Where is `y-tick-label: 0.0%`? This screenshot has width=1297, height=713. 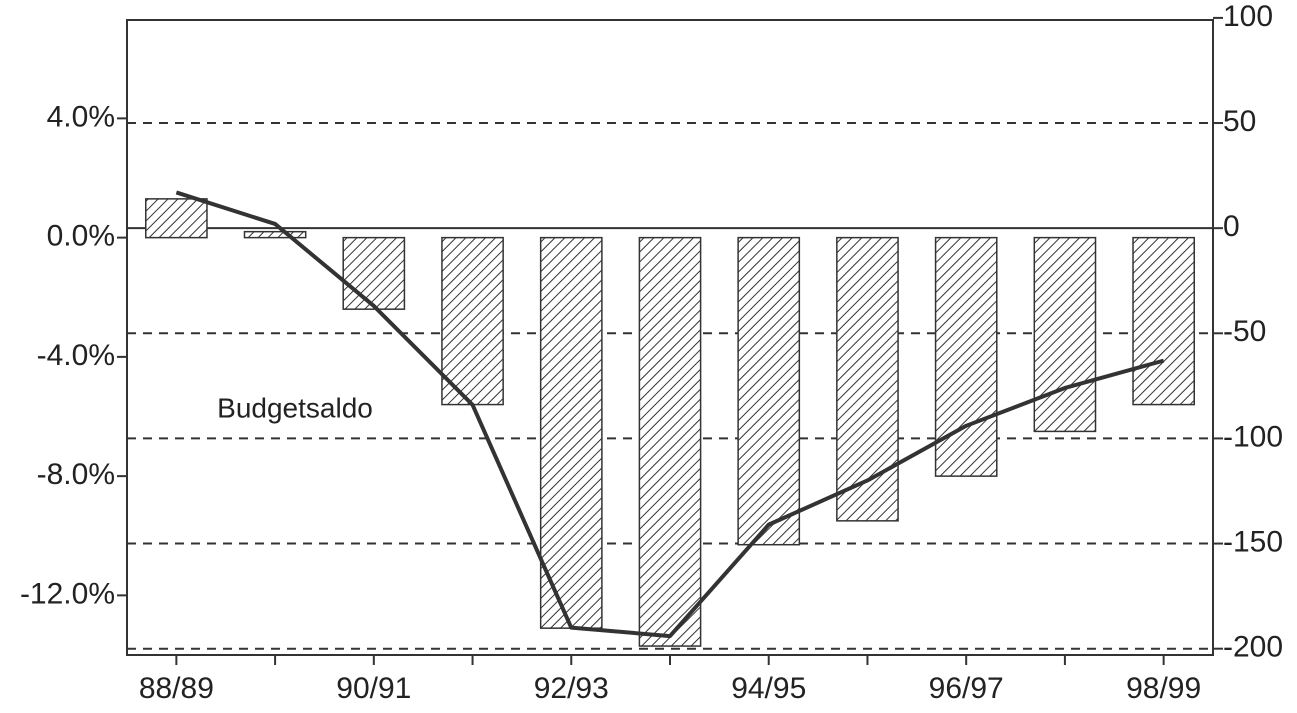 y-tick-label: 0.0% is located at coordinates (81, 236).